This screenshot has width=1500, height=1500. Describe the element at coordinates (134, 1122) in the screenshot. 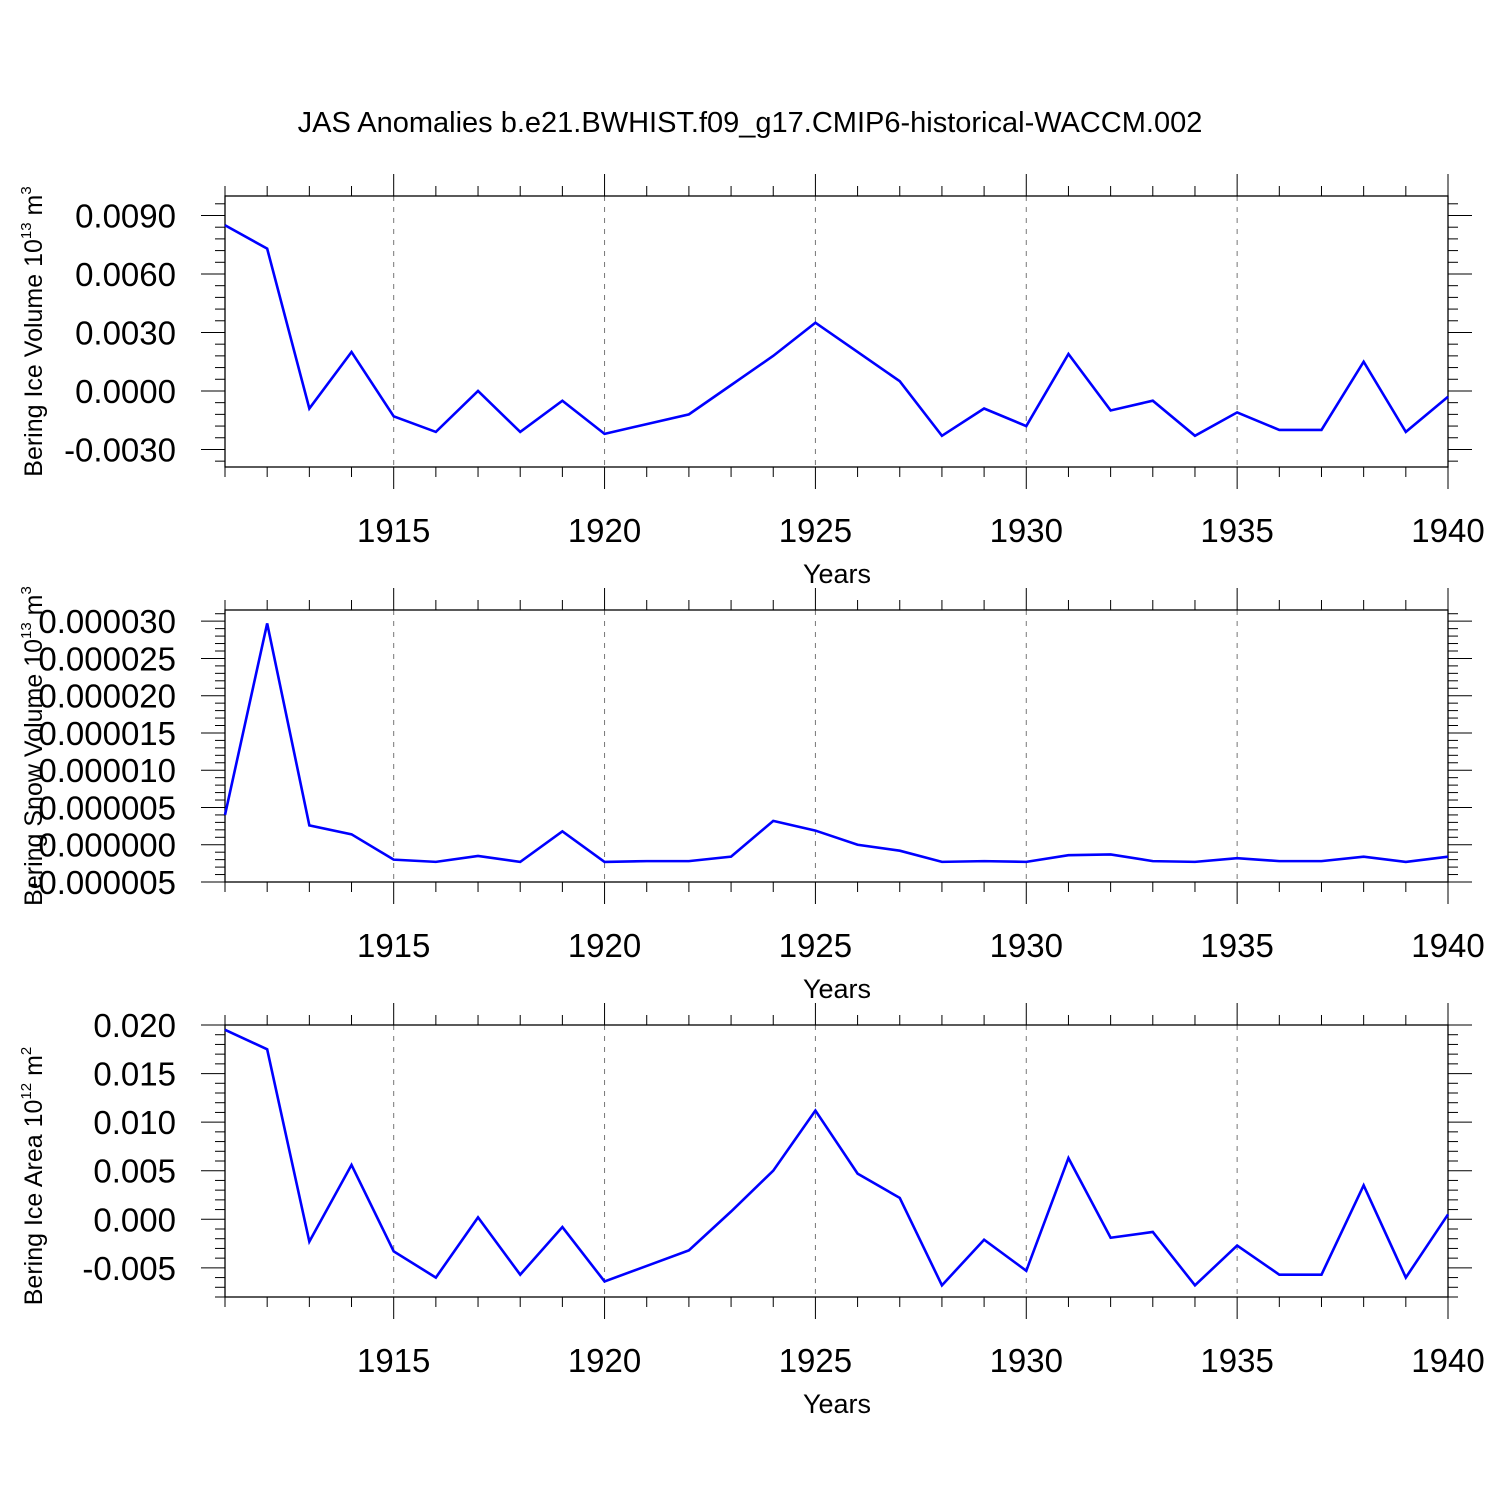

I see `y-tick-label: 0.010` at that location.